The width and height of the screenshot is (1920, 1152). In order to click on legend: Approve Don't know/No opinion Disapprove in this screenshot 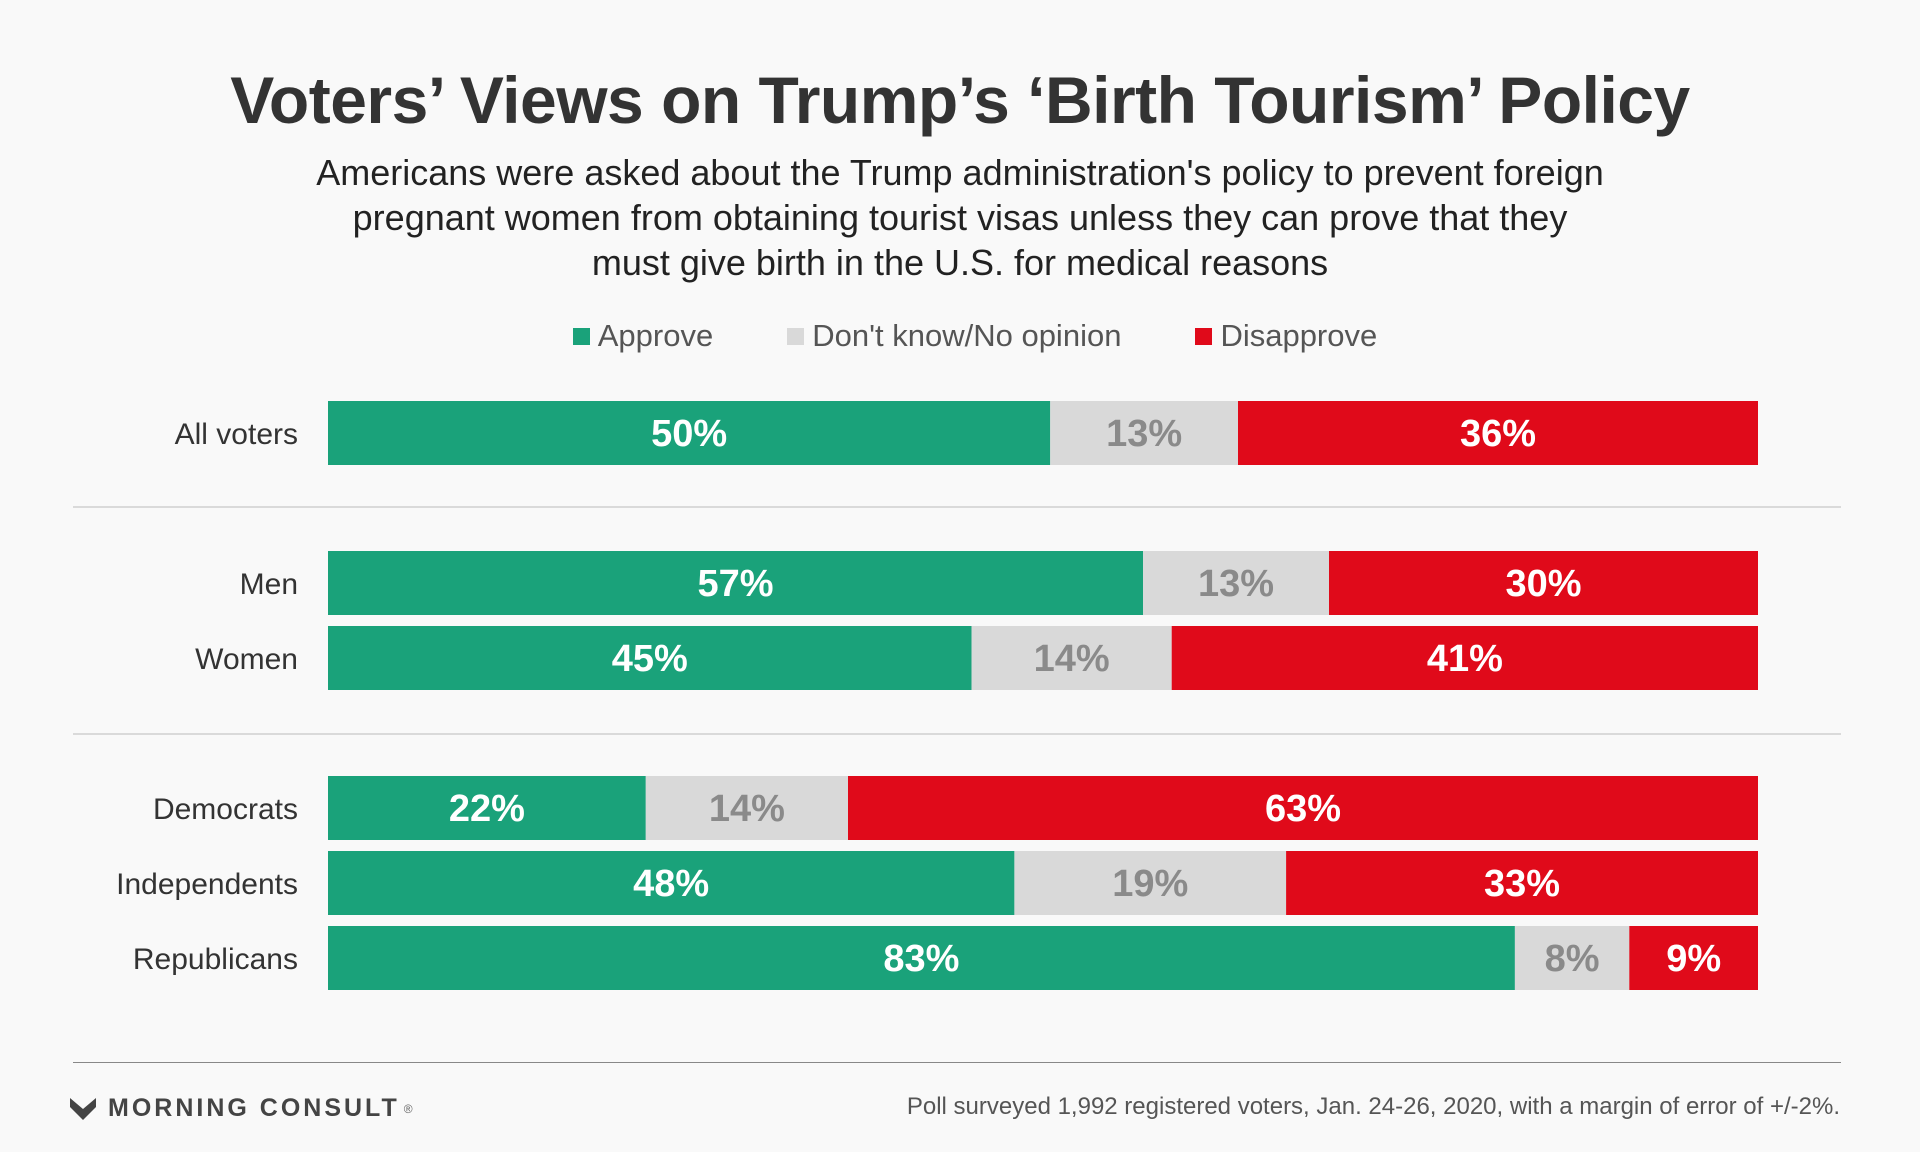, I will do `click(960, 336)`.